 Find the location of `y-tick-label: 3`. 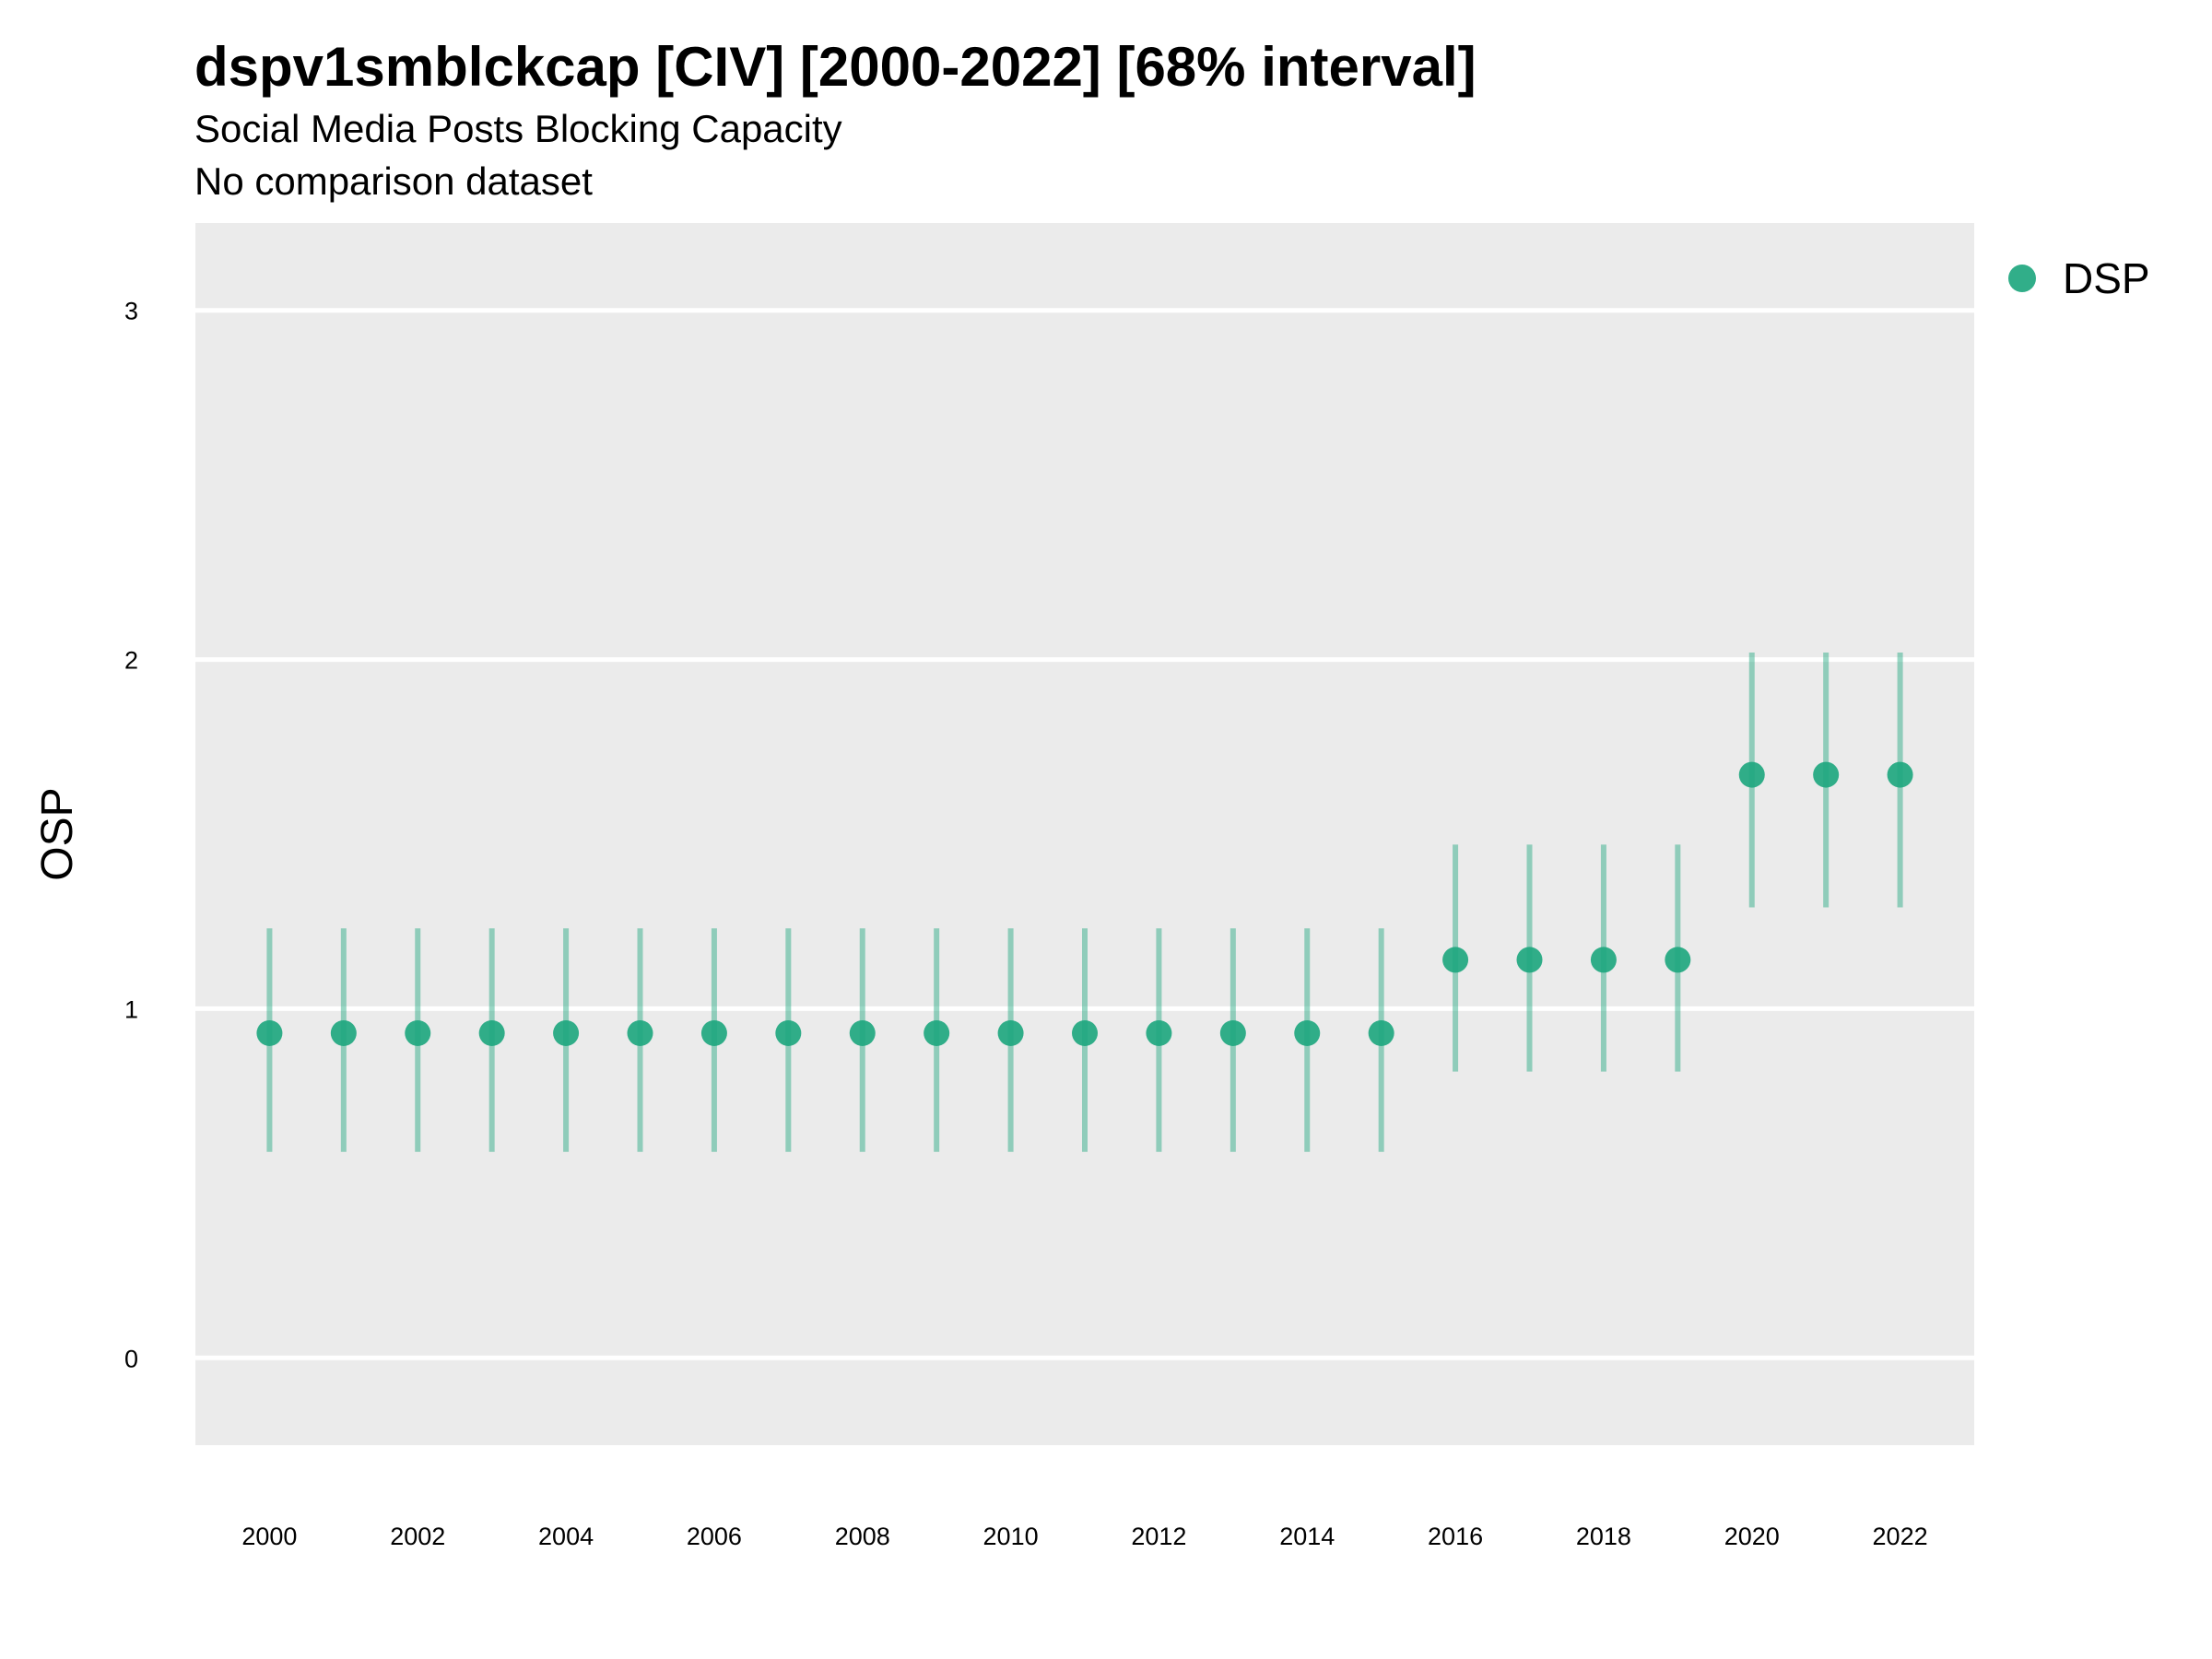

y-tick-label: 3 is located at coordinates (131, 311).